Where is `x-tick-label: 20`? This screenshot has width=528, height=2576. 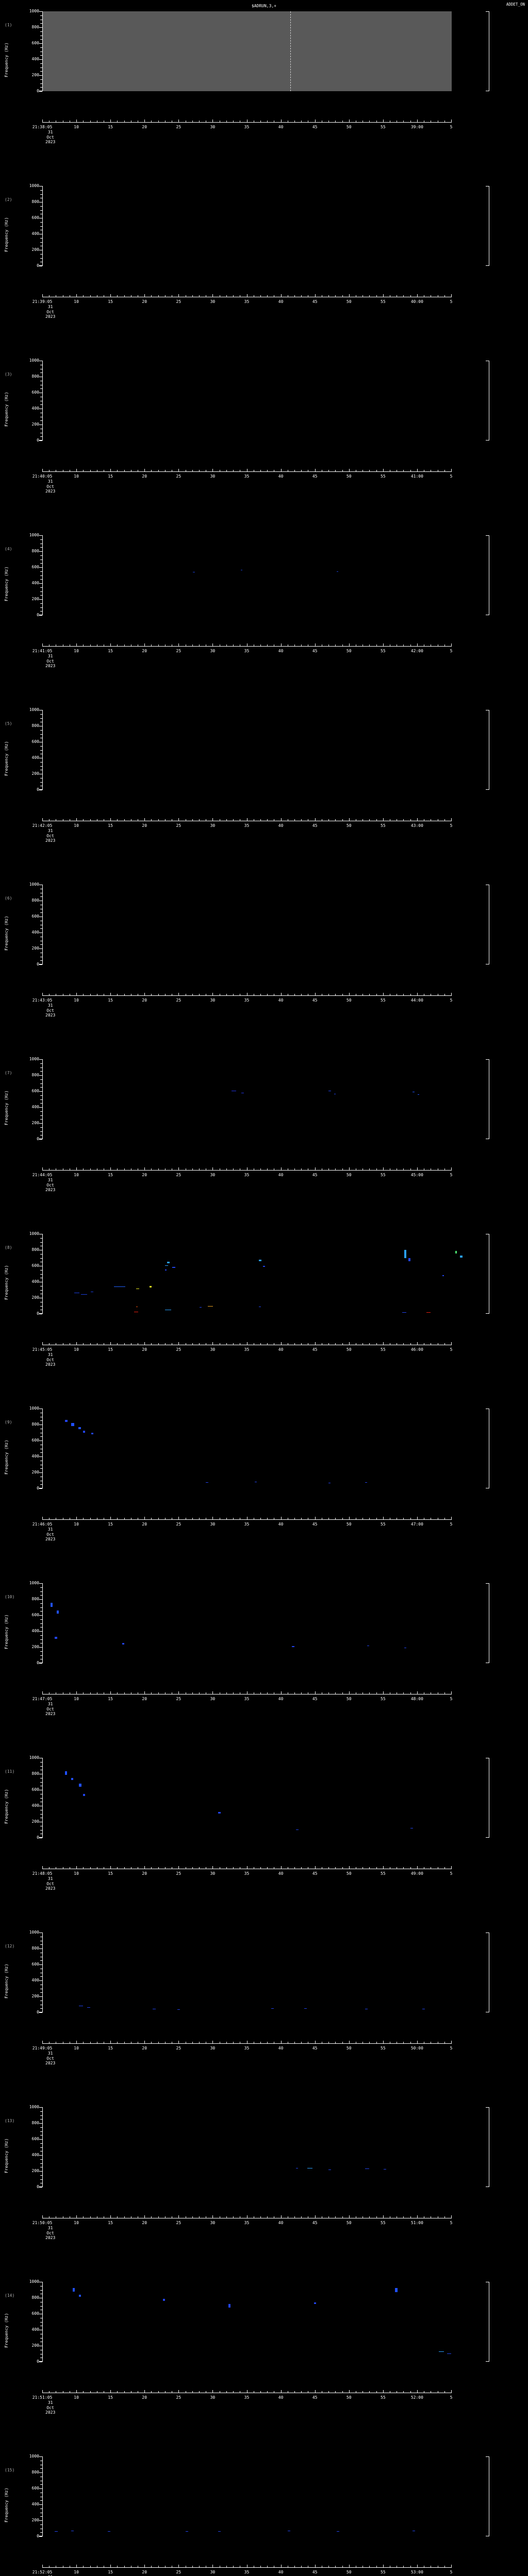 x-tick-label: 20 is located at coordinates (144, 1000).